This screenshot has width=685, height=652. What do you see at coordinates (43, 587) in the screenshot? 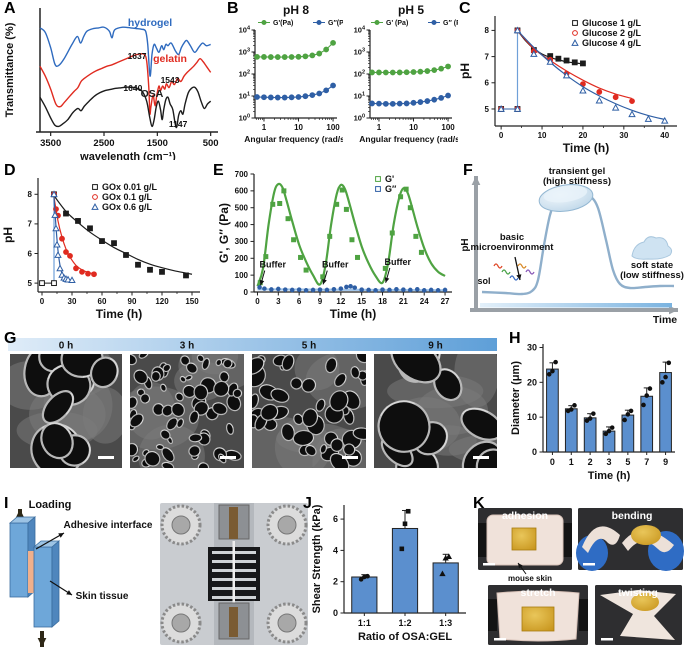
I see `skin-slab` at bounding box center [43, 587].